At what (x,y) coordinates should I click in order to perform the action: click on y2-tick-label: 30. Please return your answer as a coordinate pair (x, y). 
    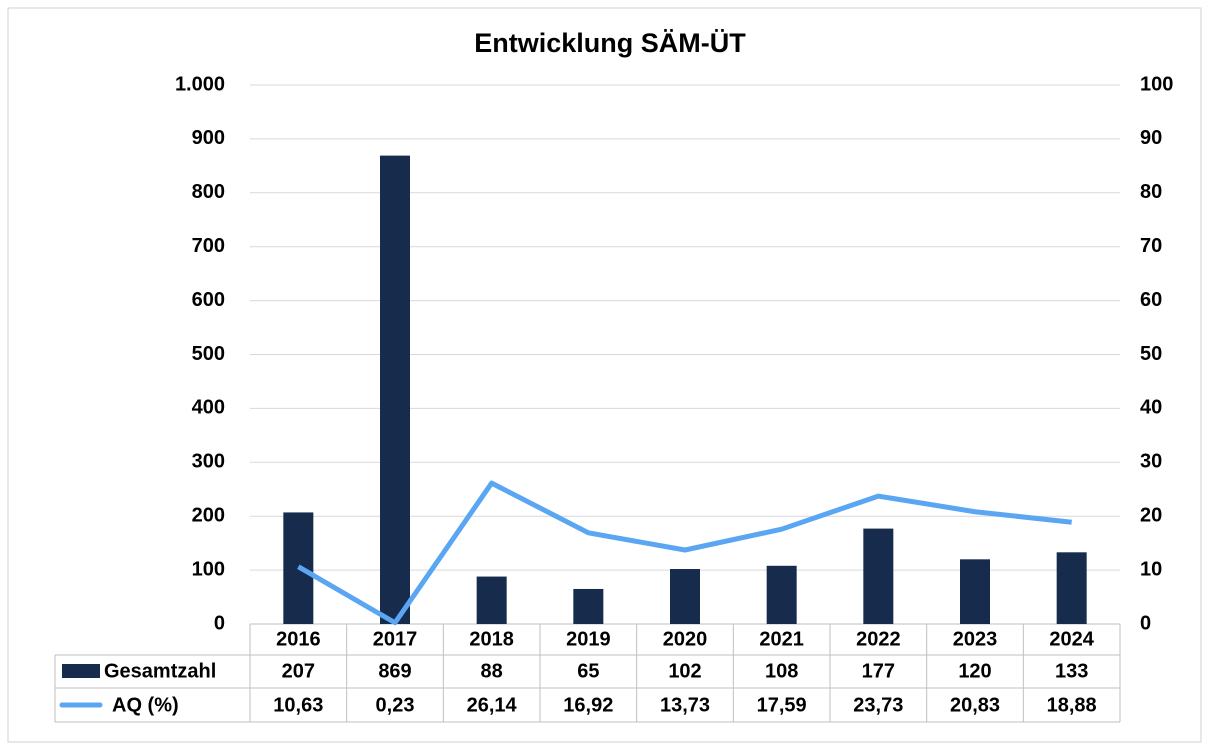
    Looking at the image, I should click on (1151, 462).